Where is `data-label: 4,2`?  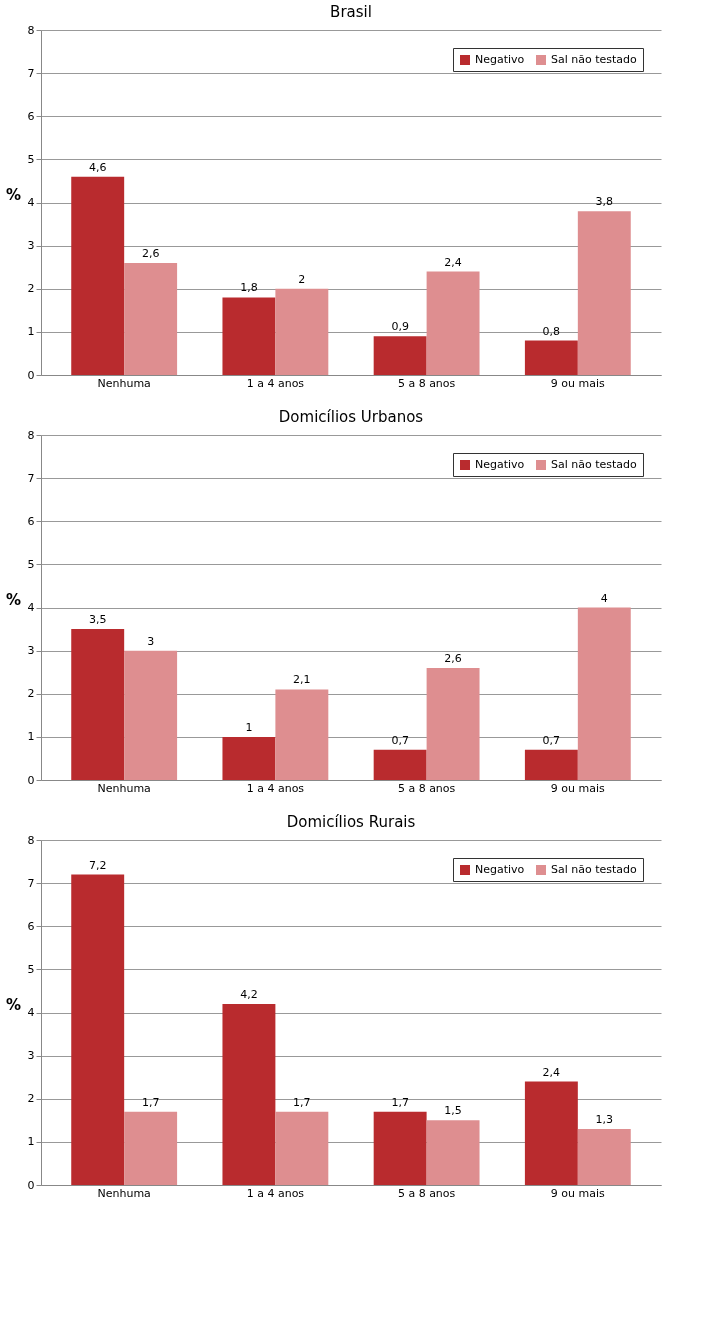 data-label: 4,2 is located at coordinates (249, 994).